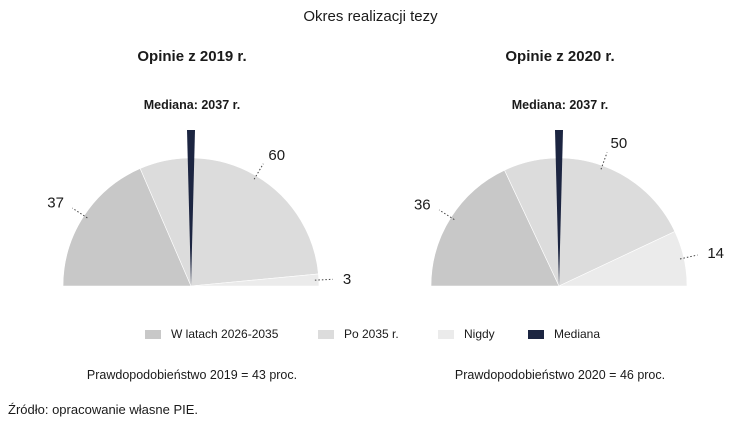 The width and height of the screenshot is (741, 423). What do you see at coordinates (192, 105) in the screenshot?
I see `median-label-2019: Mediana: 2037 r.` at bounding box center [192, 105].